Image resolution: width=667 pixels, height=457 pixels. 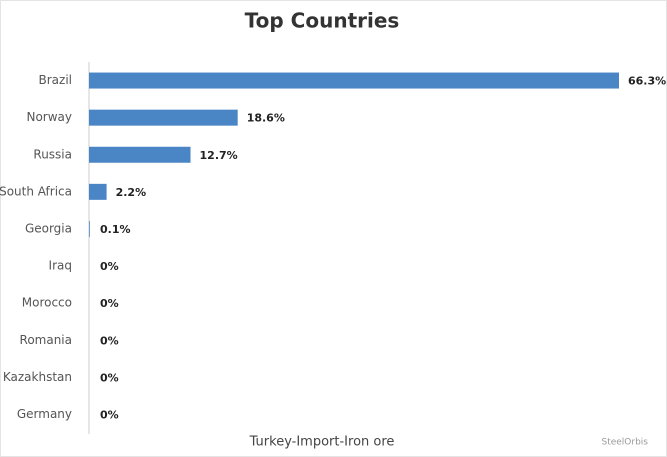 What do you see at coordinates (47, 303) in the screenshot?
I see `y-tick-label: Morocco` at bounding box center [47, 303].